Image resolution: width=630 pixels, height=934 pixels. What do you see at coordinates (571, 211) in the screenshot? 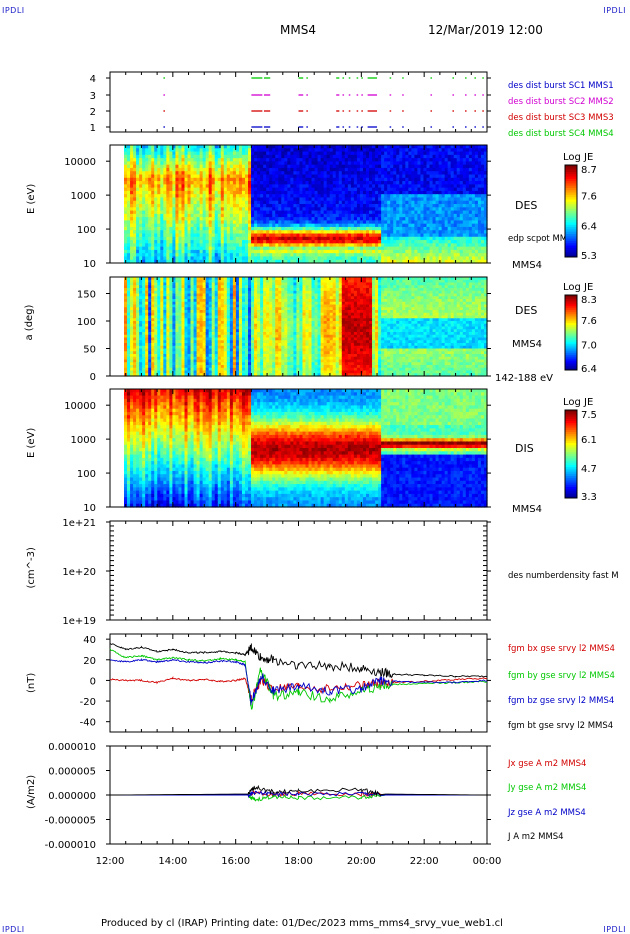
I see `des-colorbar` at bounding box center [571, 211].